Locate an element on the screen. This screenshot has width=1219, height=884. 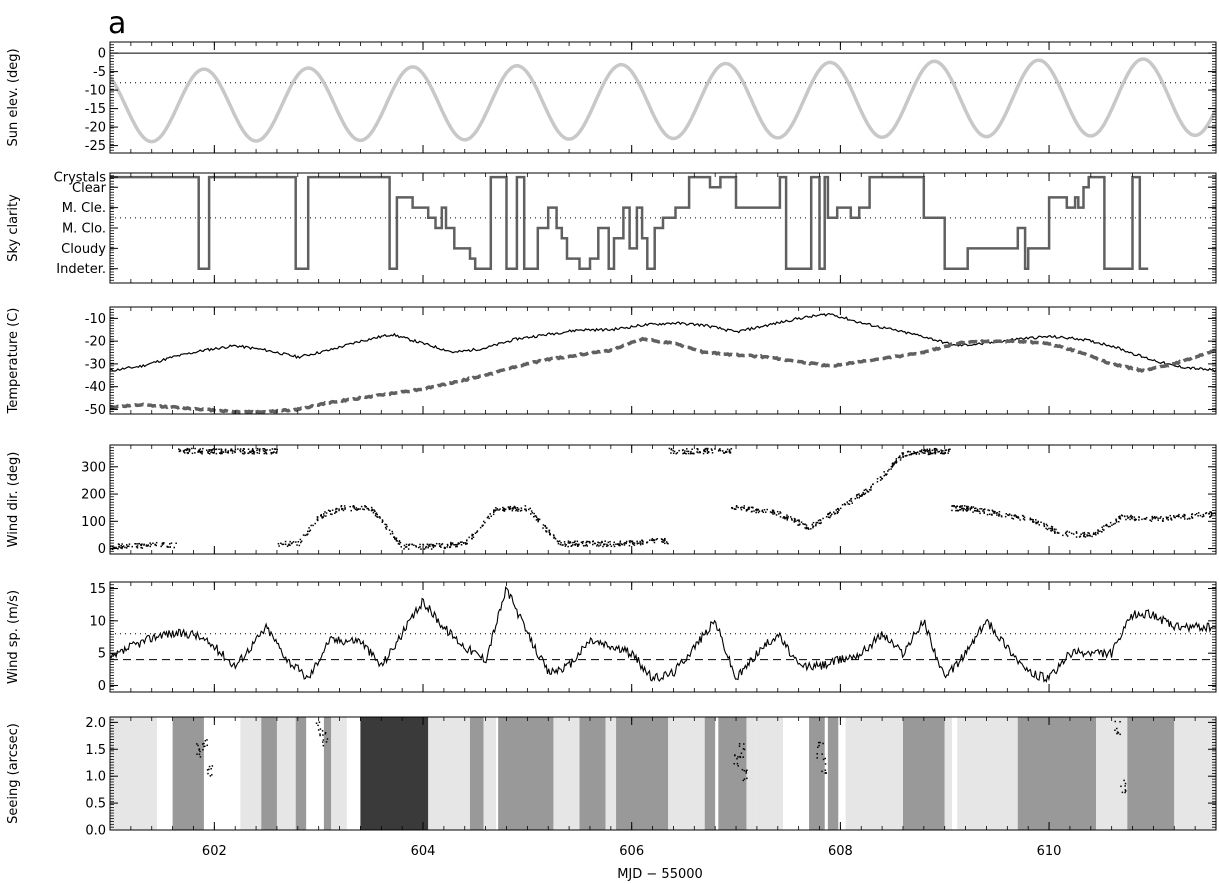
panel-temp: -10-20-30-40-50Temperature (C) is located at coordinates (611, 362).